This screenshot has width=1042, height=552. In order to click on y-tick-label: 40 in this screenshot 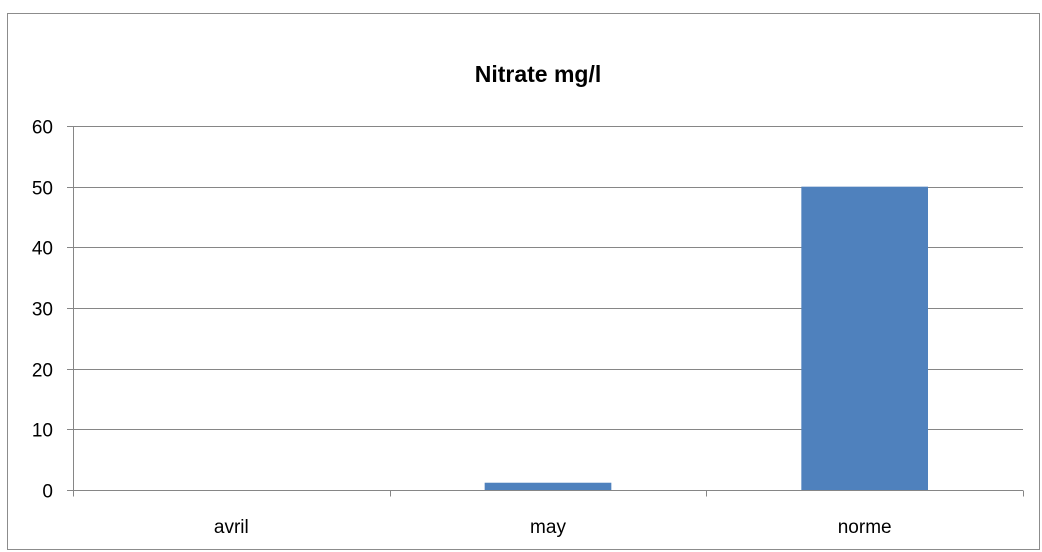, I will do `click(42, 249)`.